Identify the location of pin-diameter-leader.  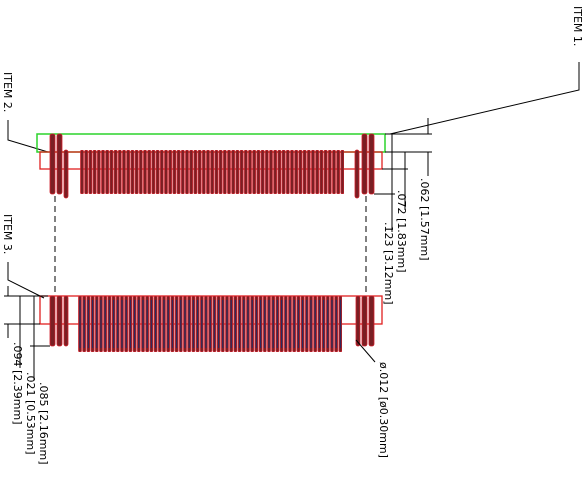
(365, 351).